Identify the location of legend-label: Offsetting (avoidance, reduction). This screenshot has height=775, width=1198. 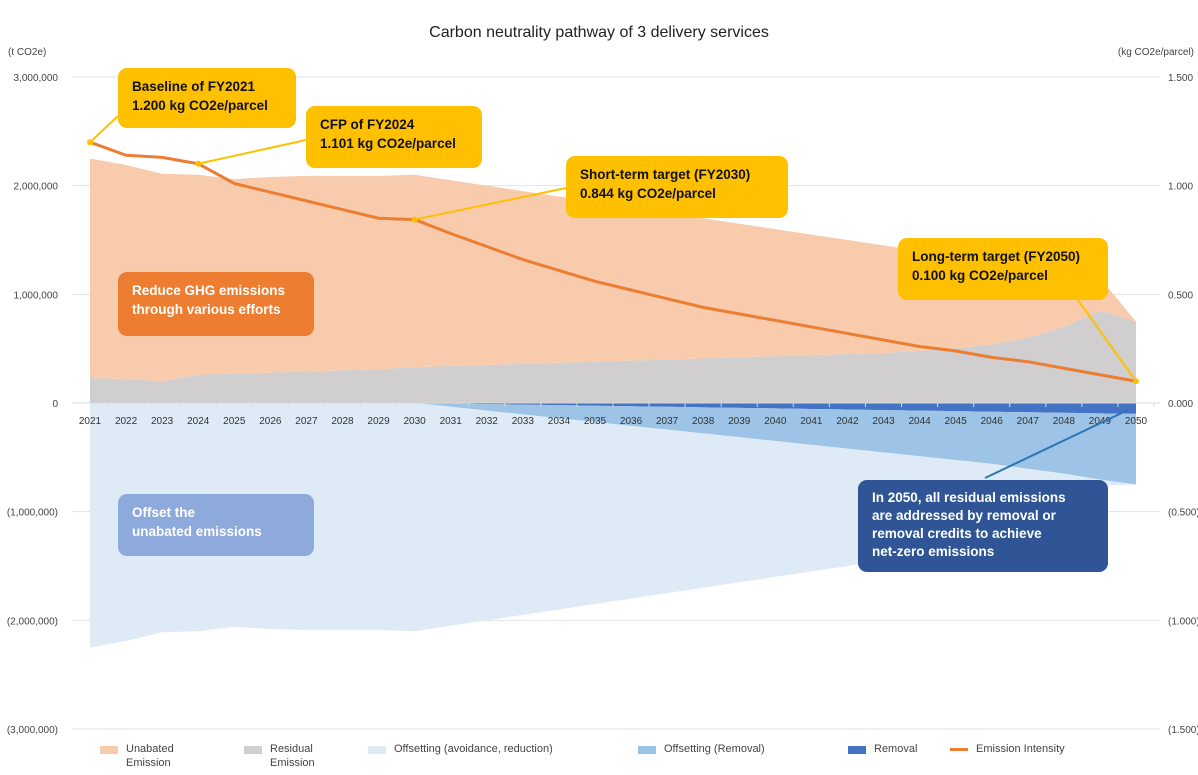
(473, 749).